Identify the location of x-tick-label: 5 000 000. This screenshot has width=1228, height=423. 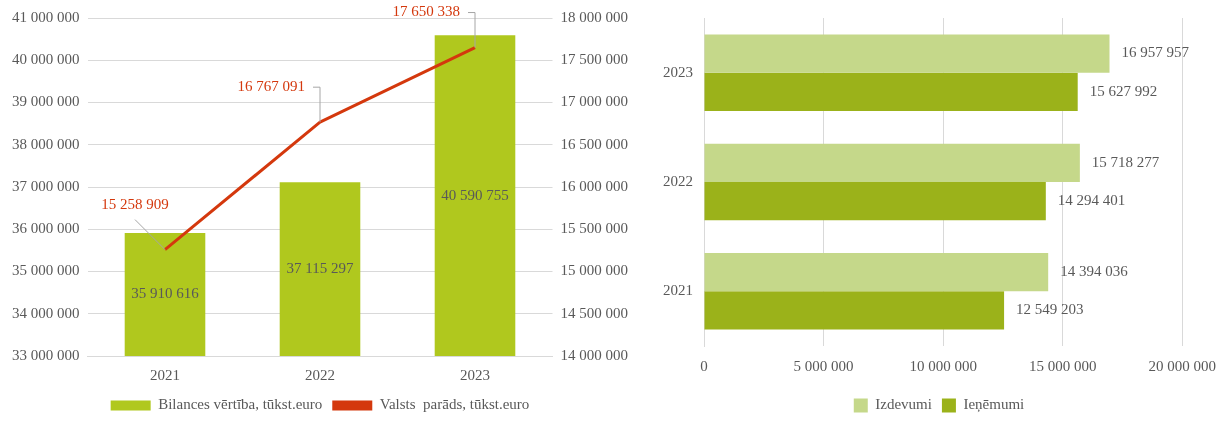
(823, 365).